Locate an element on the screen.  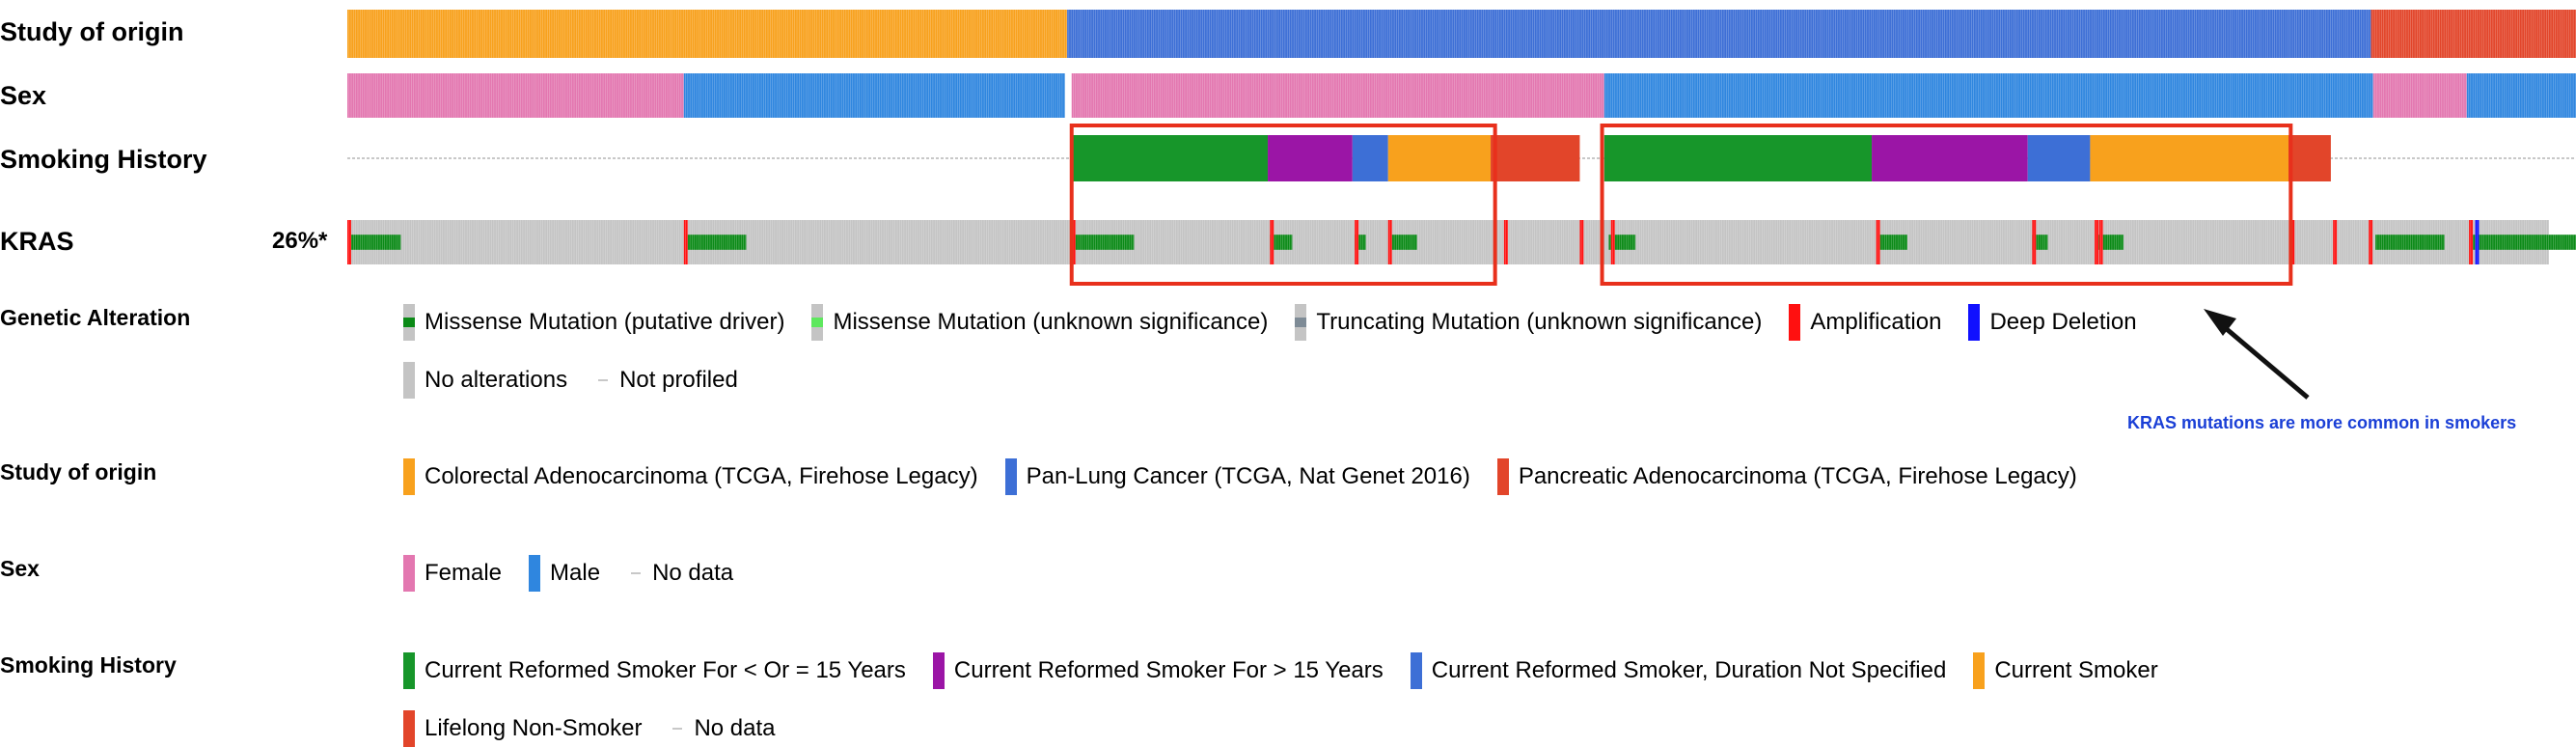
legend-item-male: Male is located at coordinates (565, 573).